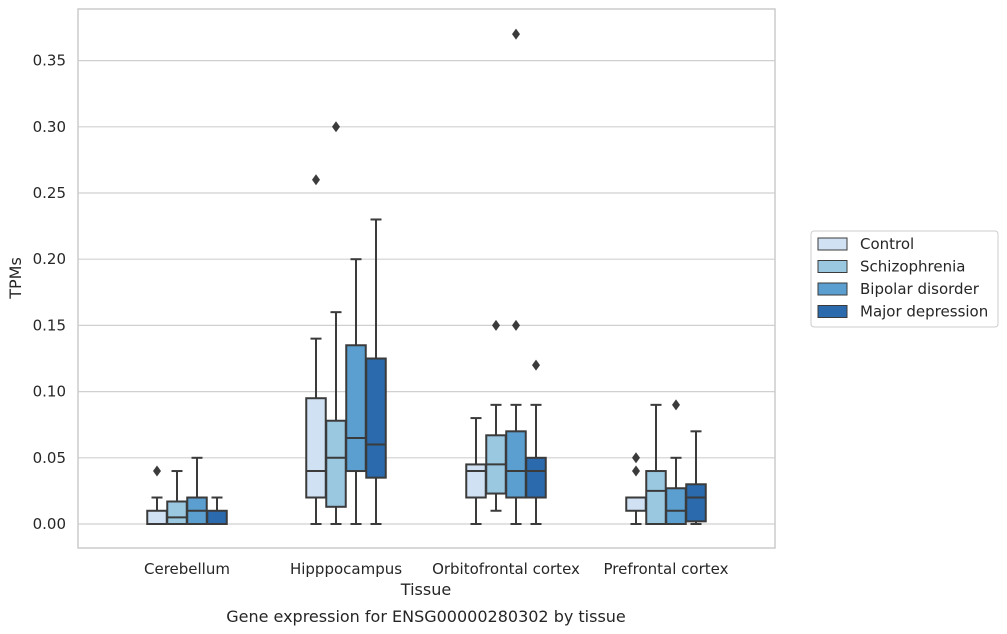 The image size is (1007, 634). What do you see at coordinates (346, 569) in the screenshot?
I see `x-tick-label: Hipppocampus` at bounding box center [346, 569].